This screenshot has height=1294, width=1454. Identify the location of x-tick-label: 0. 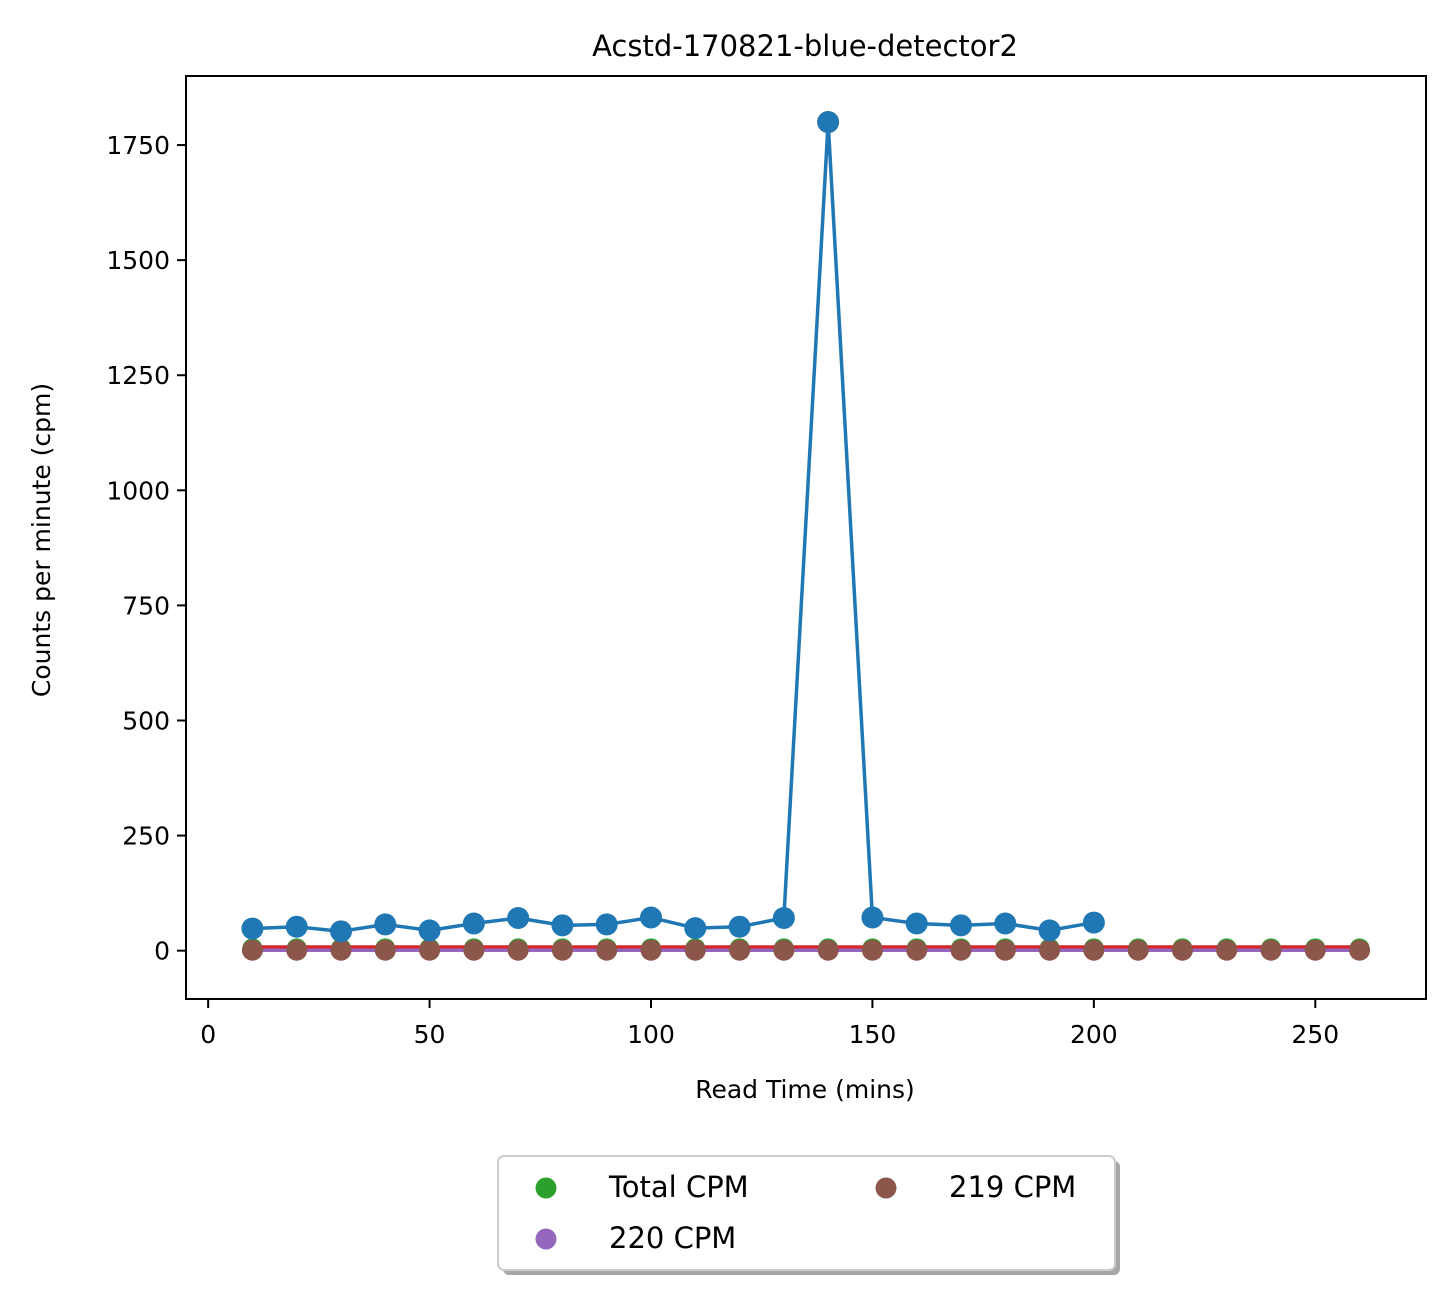
(208, 1034).